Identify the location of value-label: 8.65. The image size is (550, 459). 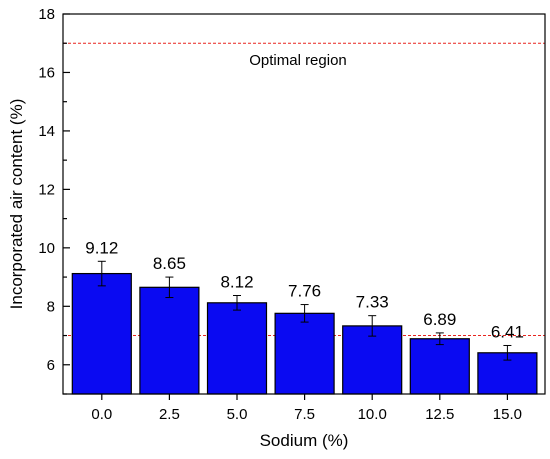
(169, 263).